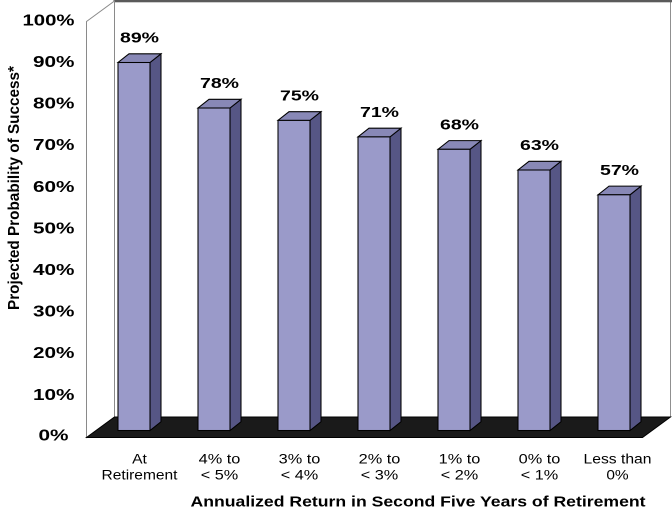  What do you see at coordinates (54, 104) in the screenshot?
I see `svg-text: 80%` at bounding box center [54, 104].